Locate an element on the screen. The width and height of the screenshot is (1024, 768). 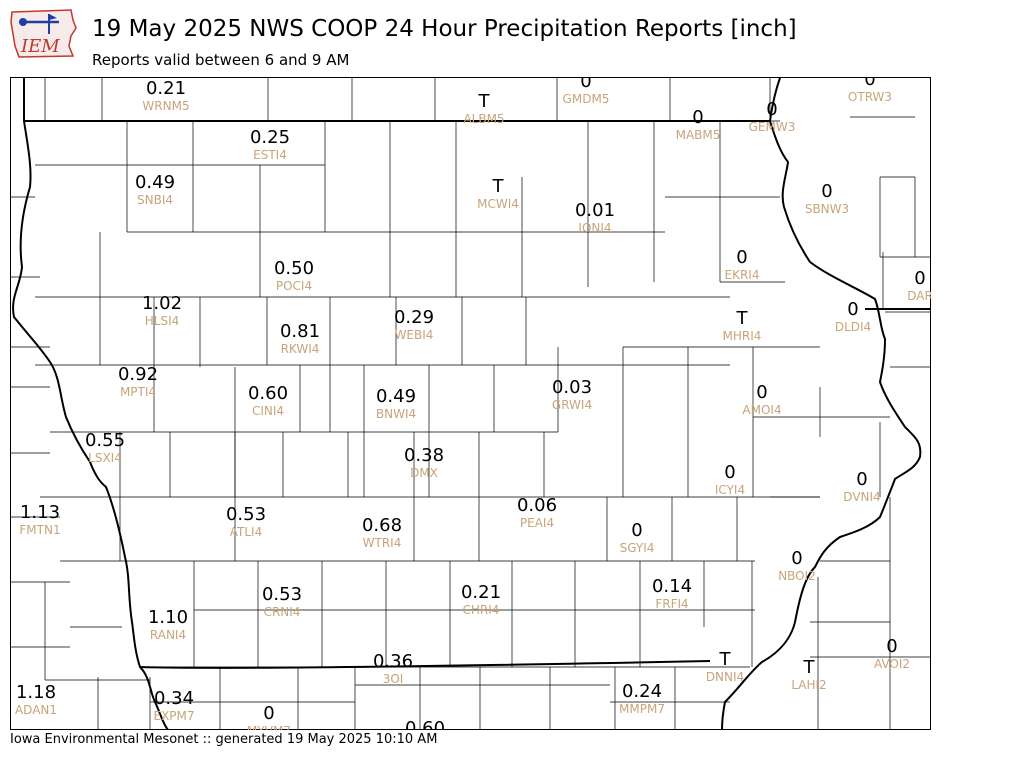
station-id: OTRW3 is located at coordinates (870, 97).